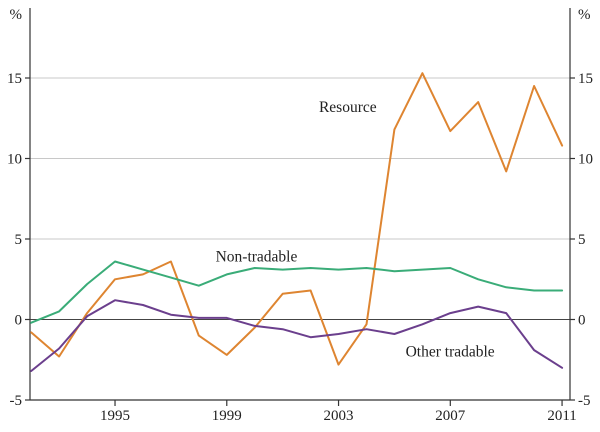 The height and width of the screenshot is (432, 600). Describe the element at coordinates (585, 79) in the screenshot. I see `y-tick-label-right: 15` at that location.